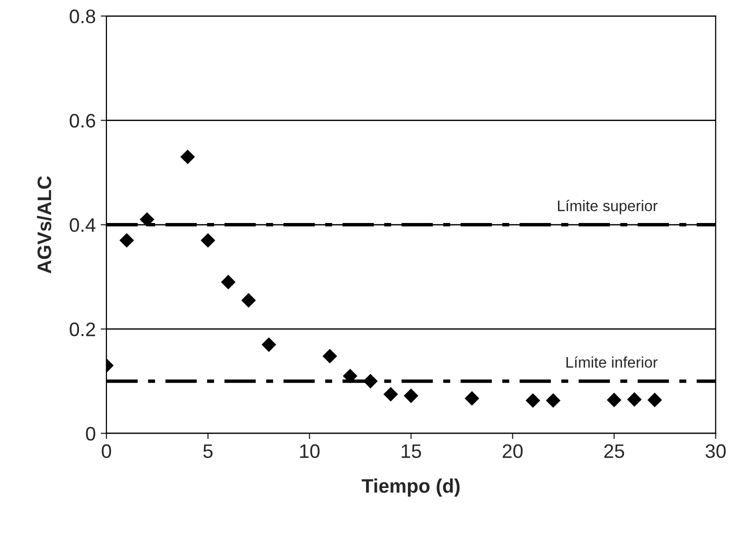 The height and width of the screenshot is (535, 734). Describe the element at coordinates (83, 121) in the screenshot. I see `y-tick-label: 0.6` at that location.